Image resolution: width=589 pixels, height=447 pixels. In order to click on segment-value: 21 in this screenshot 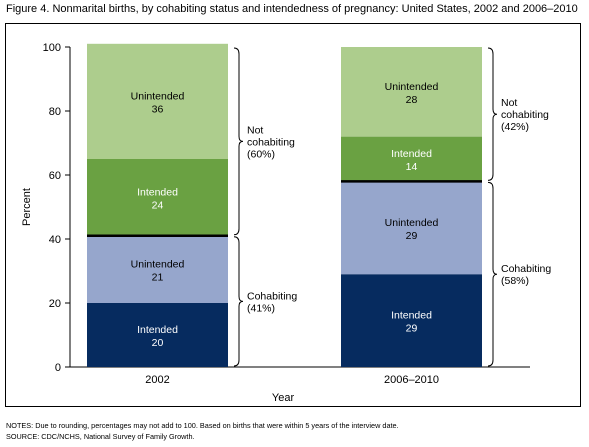, I will do `click(158, 277)`.